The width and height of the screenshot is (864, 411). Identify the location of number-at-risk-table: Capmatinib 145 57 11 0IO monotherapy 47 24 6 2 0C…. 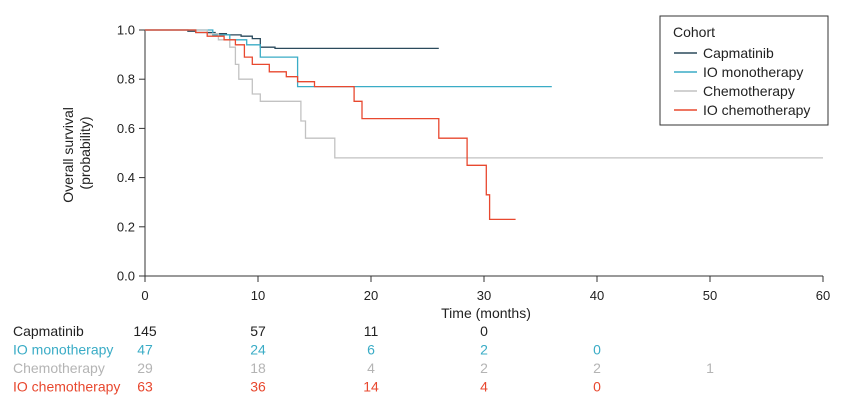
(363, 359).